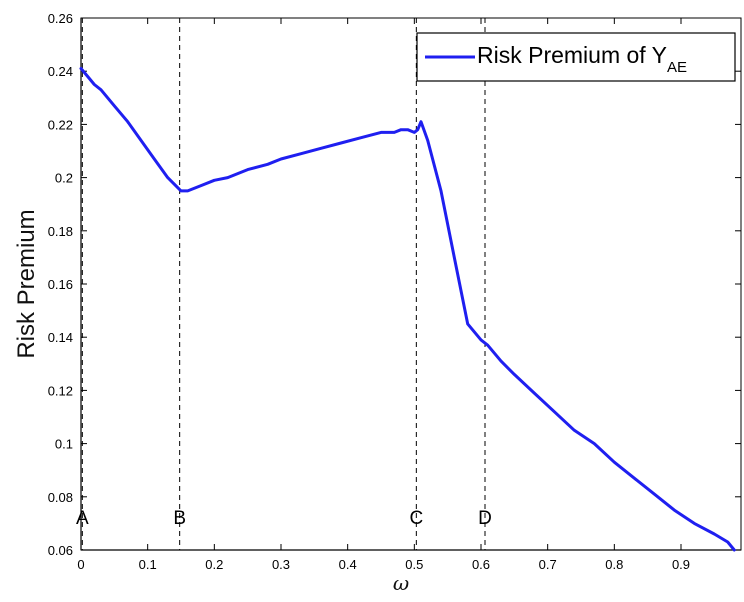  I want to click on y-tick-label: 0.16, so click(60, 284).